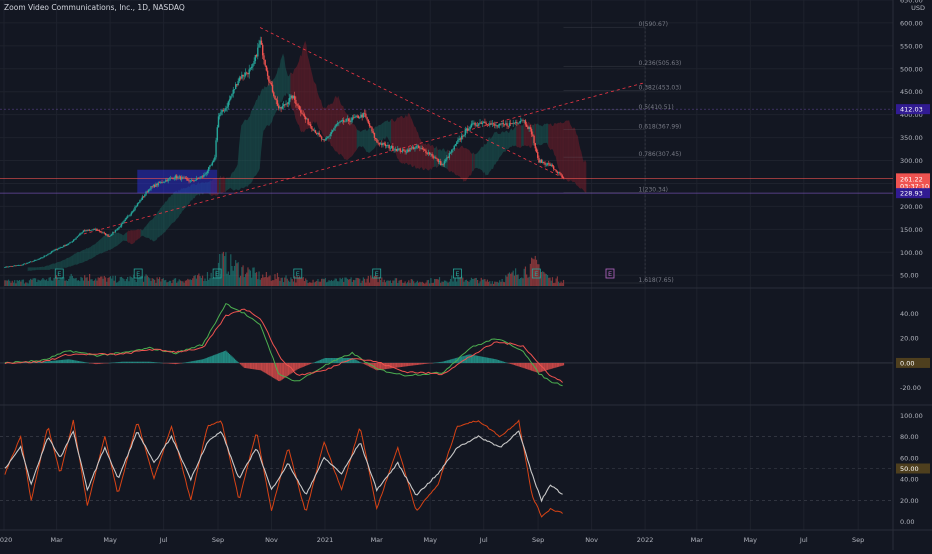 The image size is (932, 554). I want to click on fib-label: 0.5(410.51), so click(656, 107).